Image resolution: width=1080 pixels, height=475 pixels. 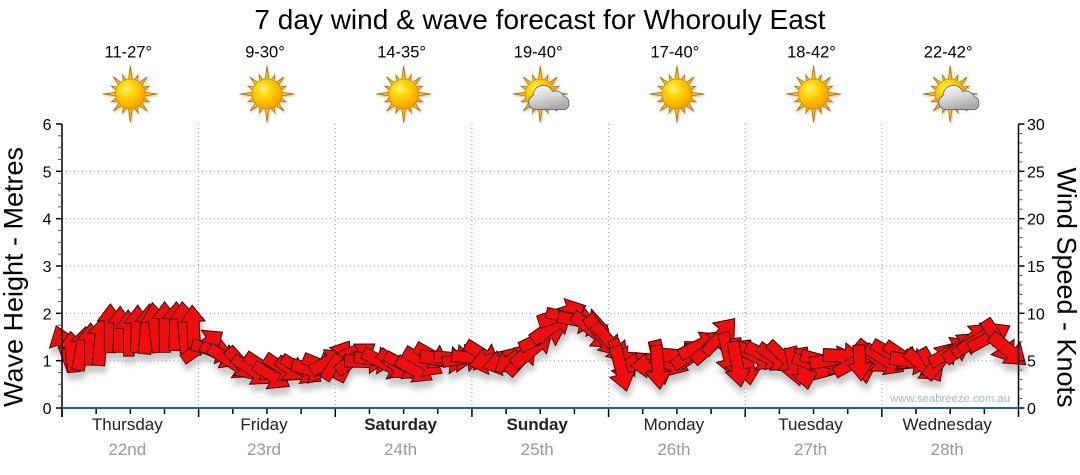 I want to click on svg-text: 2, so click(x=47, y=314).